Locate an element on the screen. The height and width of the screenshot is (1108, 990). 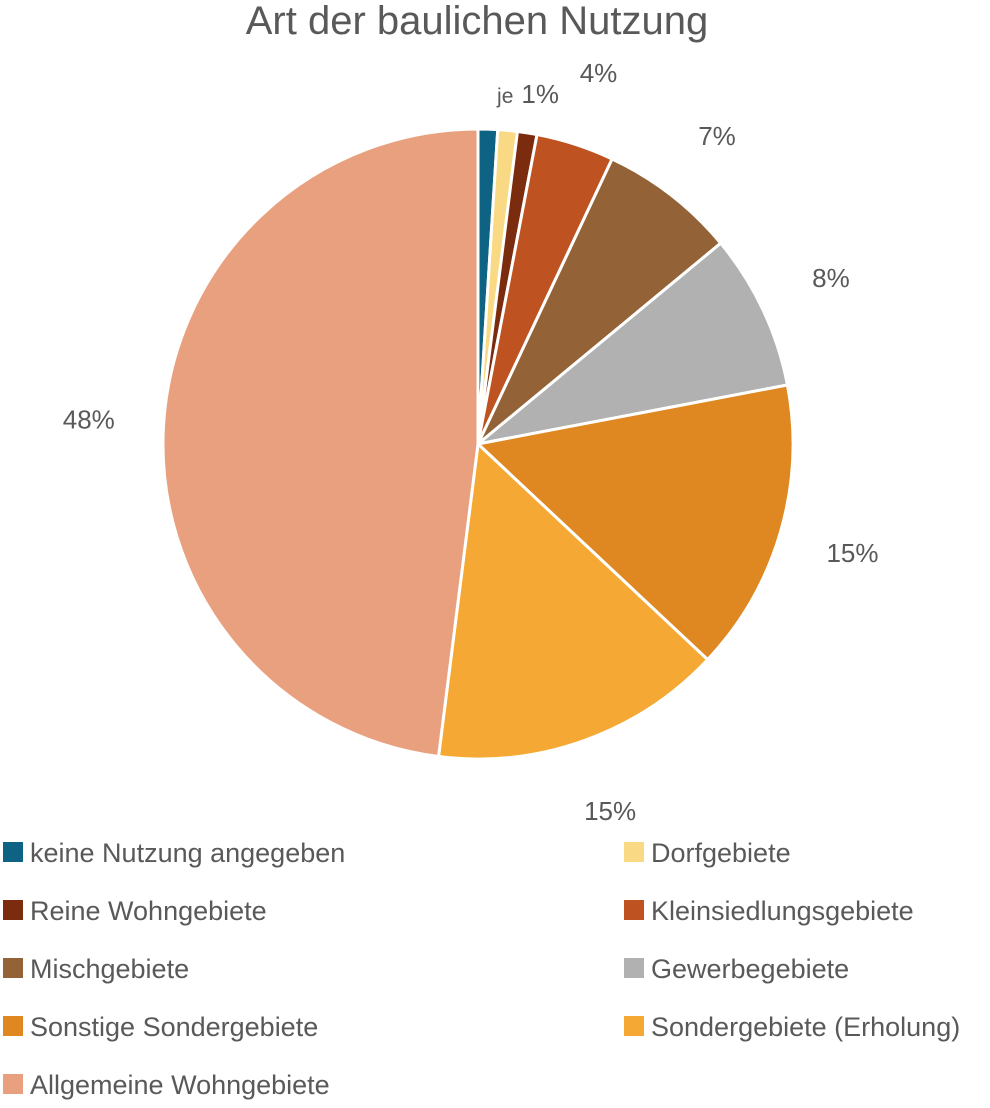
legend-label: Reine Wohngebiete is located at coordinates (148, 911).